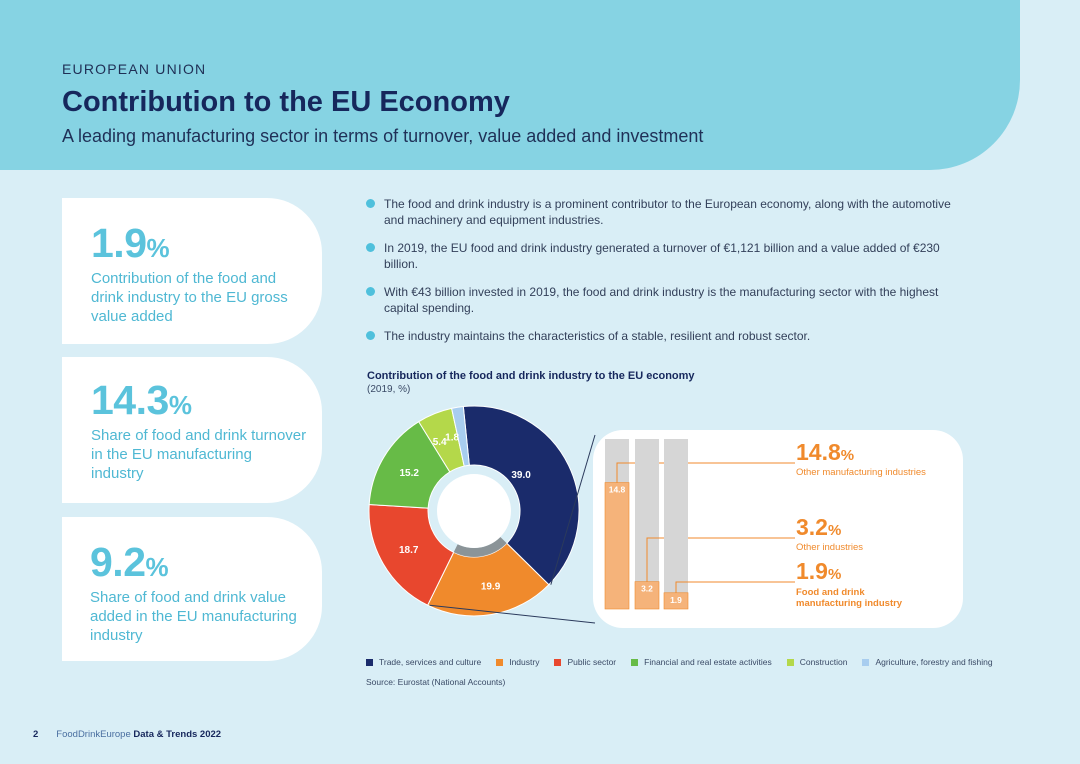 This screenshot has height=764, width=1080. Describe the element at coordinates (823, 662) in the screenshot. I see `legend-label: Construction` at that location.